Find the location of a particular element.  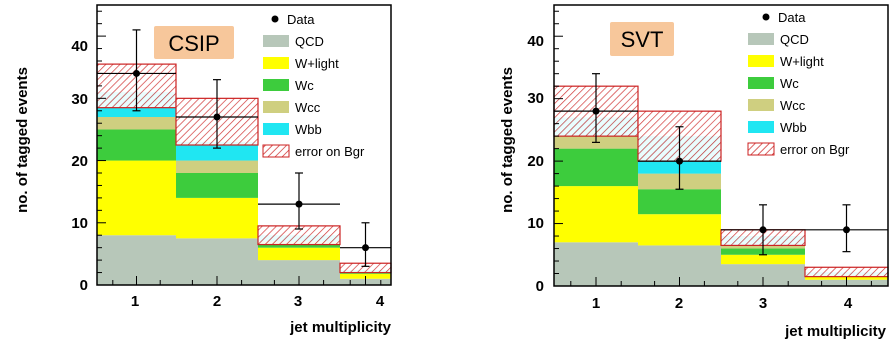

left-legend: Data QCD W+light Wc Wcc Wbb error on Bgr is located at coordinates (313, 85).